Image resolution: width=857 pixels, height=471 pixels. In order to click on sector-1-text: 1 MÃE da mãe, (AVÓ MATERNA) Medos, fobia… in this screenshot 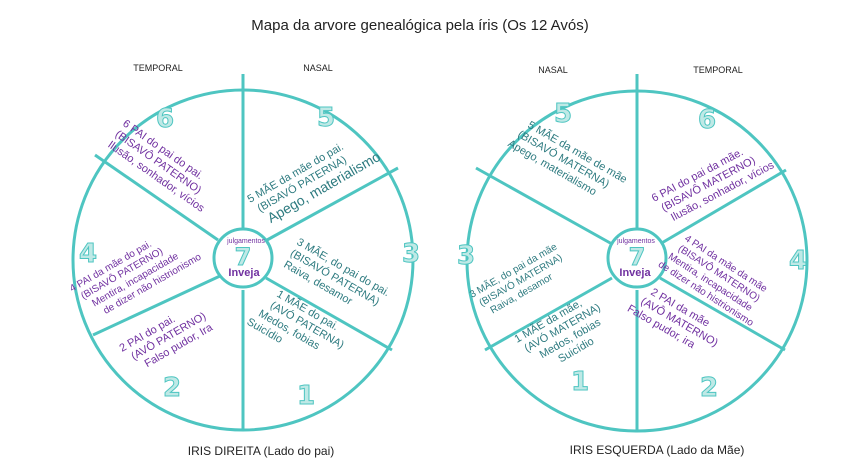, I will do `click(557, 330)`.